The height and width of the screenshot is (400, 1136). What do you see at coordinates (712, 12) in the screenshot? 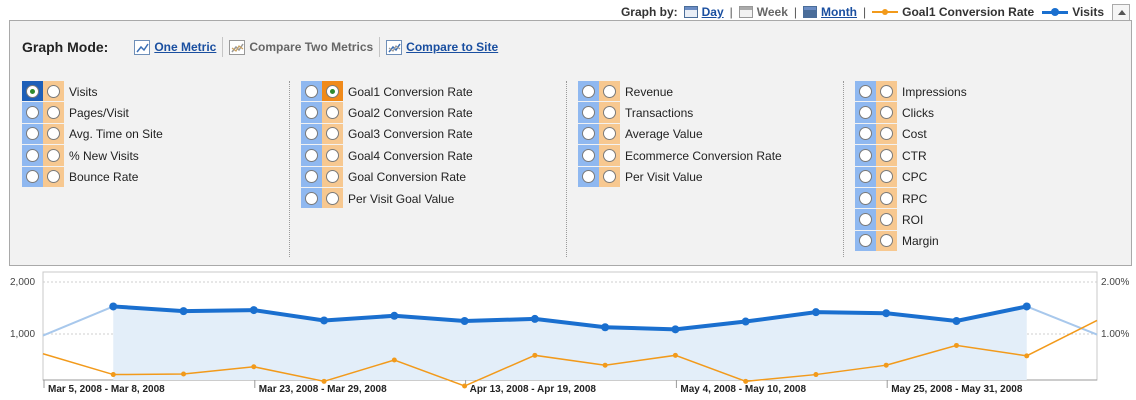
I see `graph-by-day-link: Day` at bounding box center [712, 12].